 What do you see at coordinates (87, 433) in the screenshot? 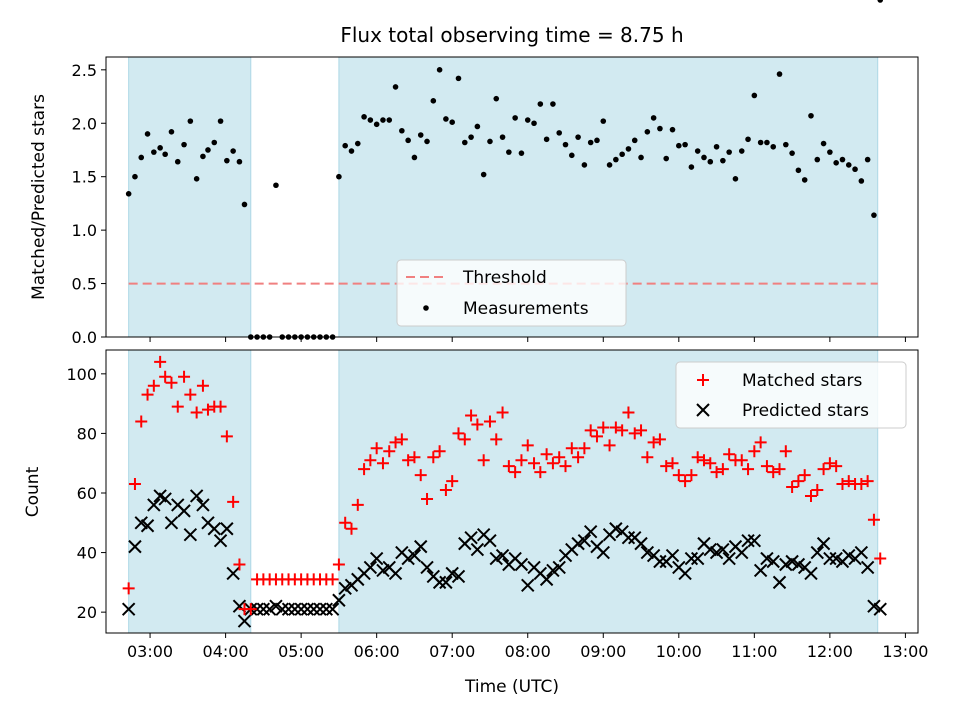
I see `y-tick-label: 80` at bounding box center [87, 433].